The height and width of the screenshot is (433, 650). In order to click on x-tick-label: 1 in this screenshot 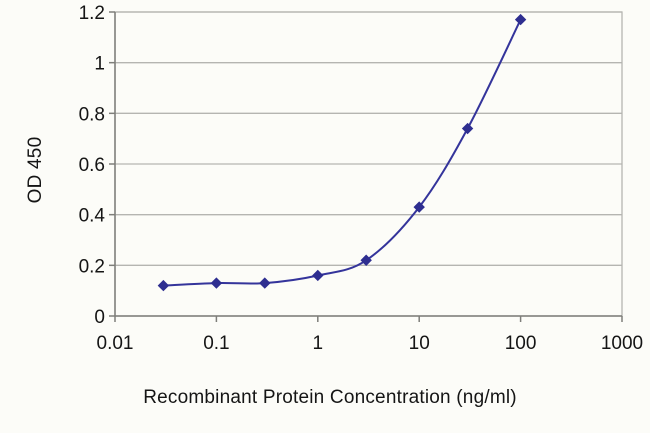, I will do `click(318, 343)`.